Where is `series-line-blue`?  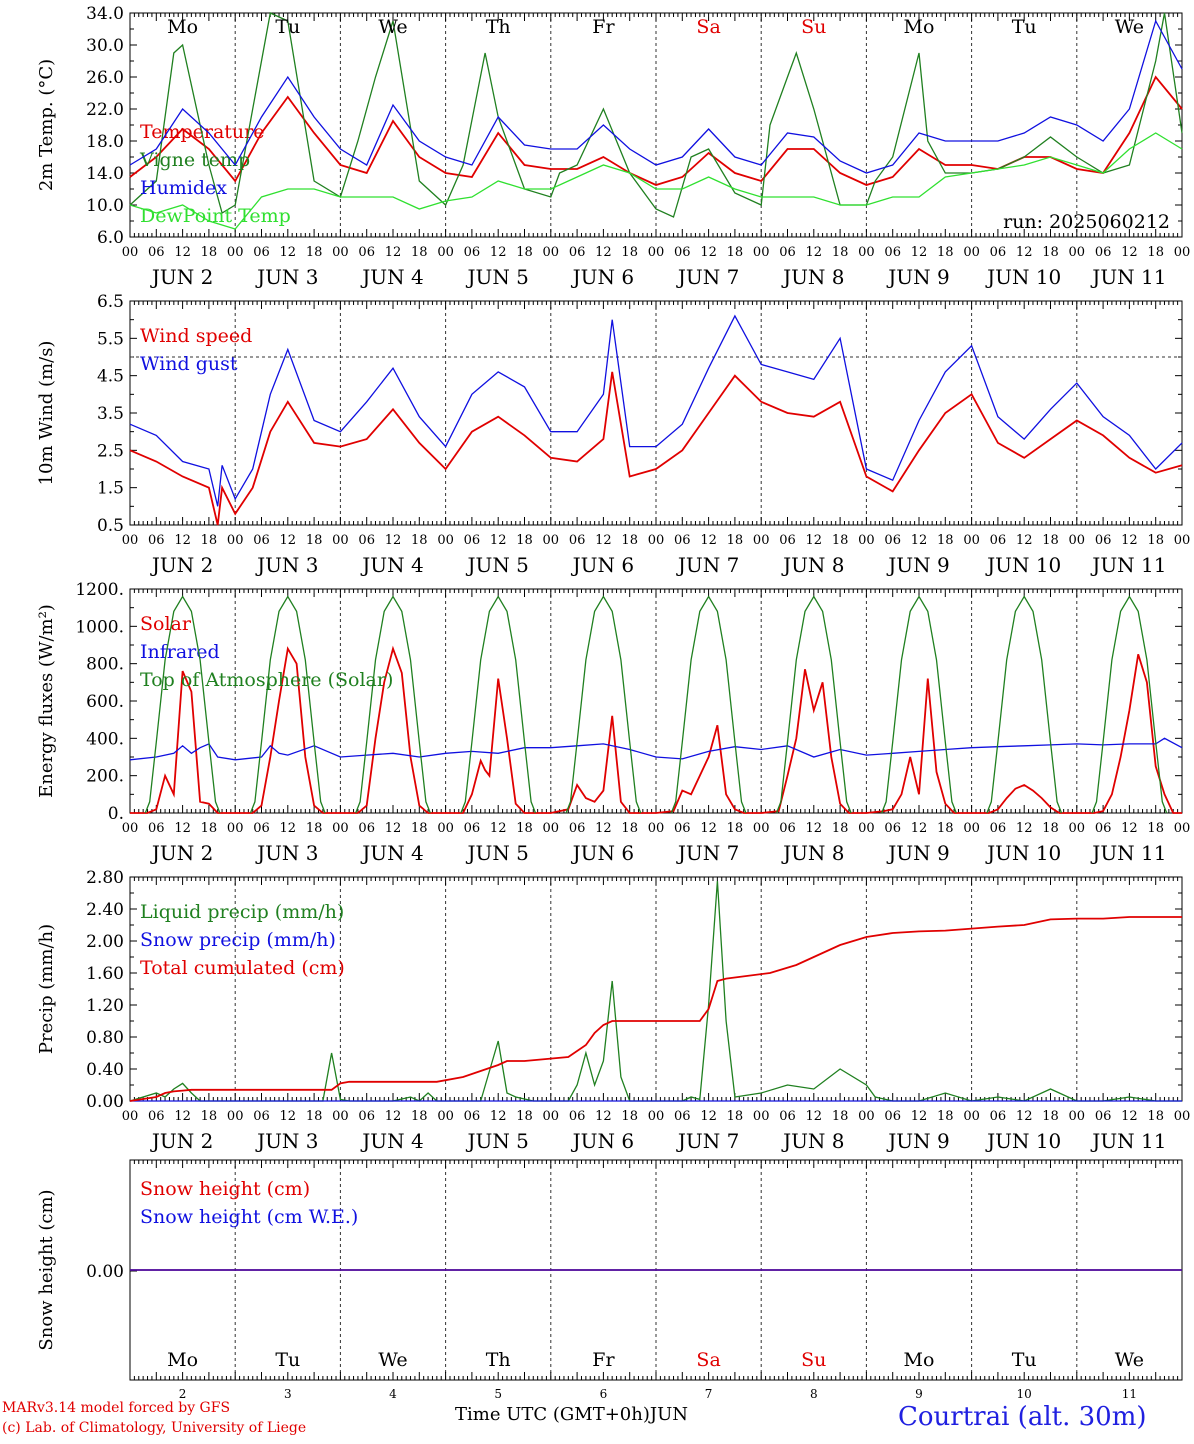 series-line-blue is located at coordinates (656, 410).